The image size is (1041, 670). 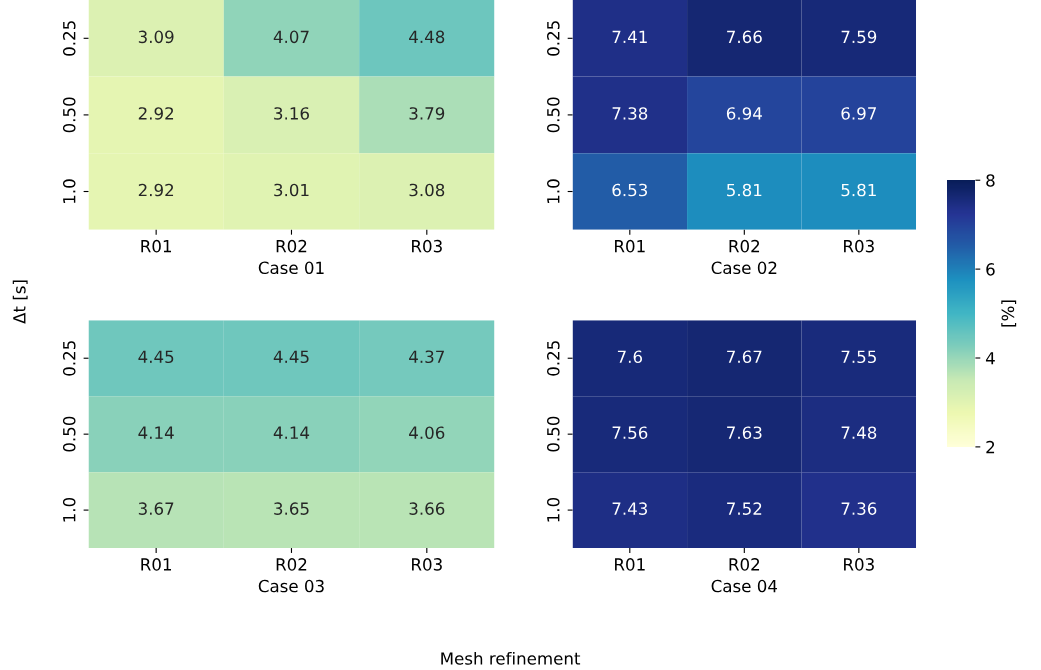 What do you see at coordinates (291, 190) in the screenshot?
I see `data-label: 3.01` at bounding box center [291, 190].